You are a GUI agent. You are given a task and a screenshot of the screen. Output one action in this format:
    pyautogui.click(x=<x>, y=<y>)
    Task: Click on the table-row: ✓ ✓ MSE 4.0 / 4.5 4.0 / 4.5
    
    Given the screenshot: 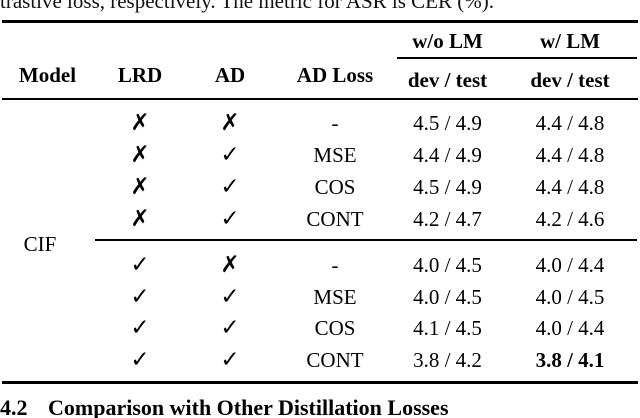 What is the action you would take?
    pyautogui.click(x=320, y=297)
    